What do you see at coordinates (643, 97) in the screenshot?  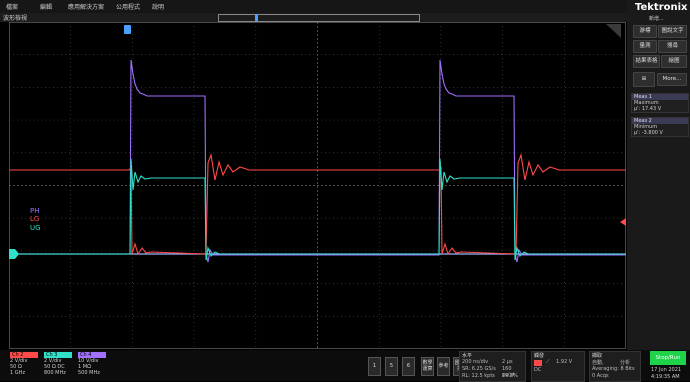 I see `meas1-title: Meas 1` at bounding box center [643, 97].